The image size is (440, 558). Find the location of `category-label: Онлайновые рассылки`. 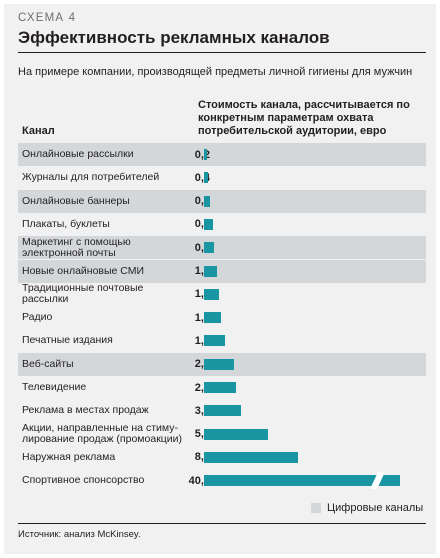

category-label: Онлайновые рассылки is located at coordinates (78, 154).